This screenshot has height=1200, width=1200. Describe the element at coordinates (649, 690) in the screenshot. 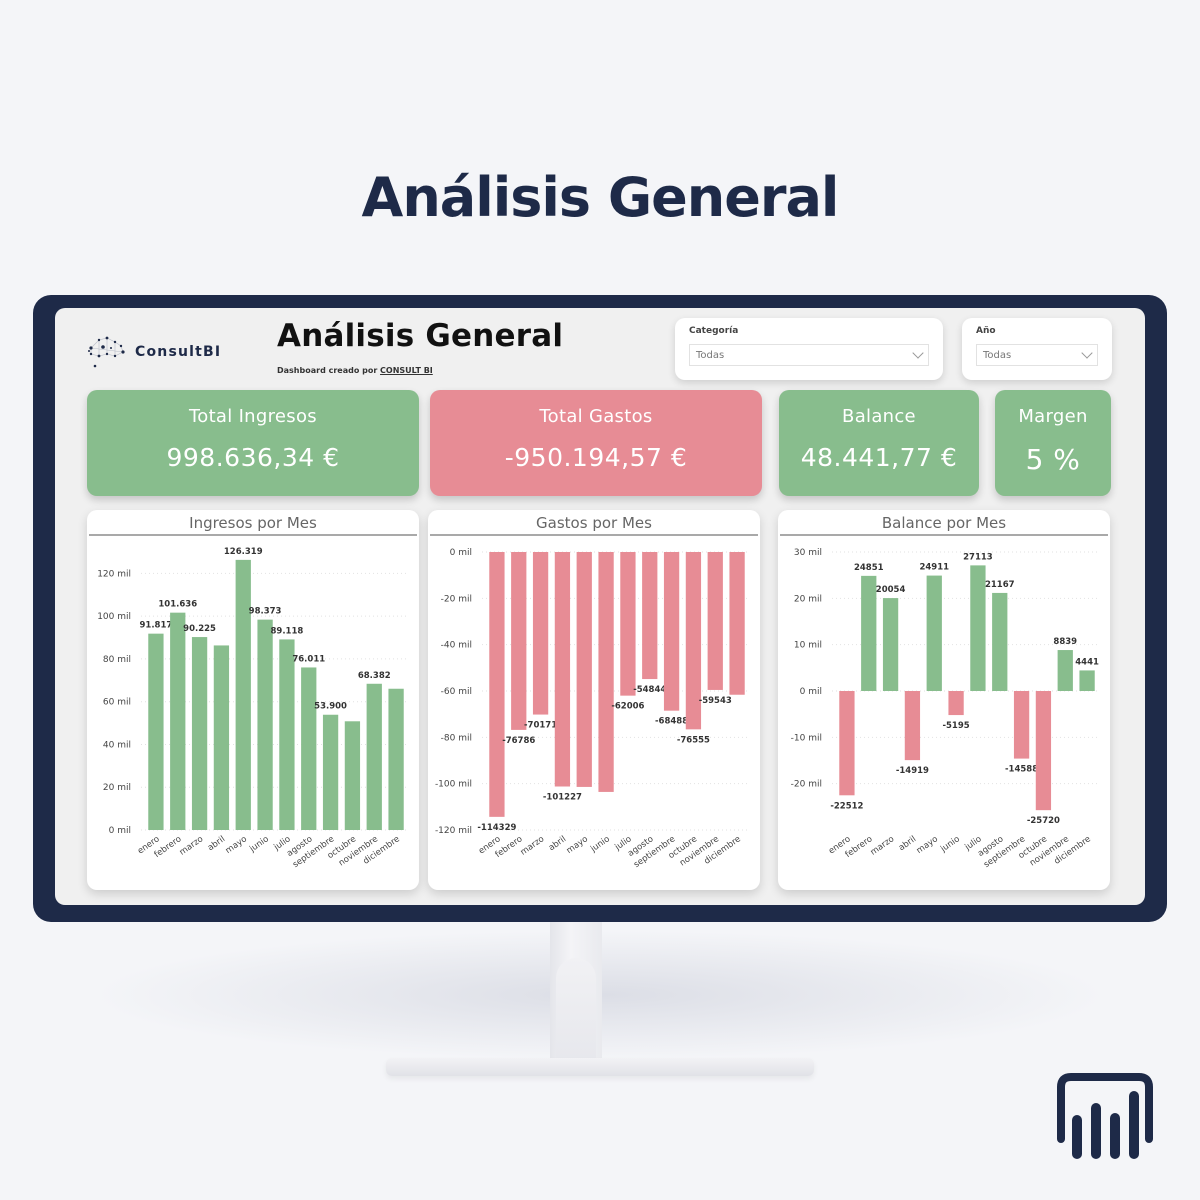

I see `svg-text: -54844` at that location.